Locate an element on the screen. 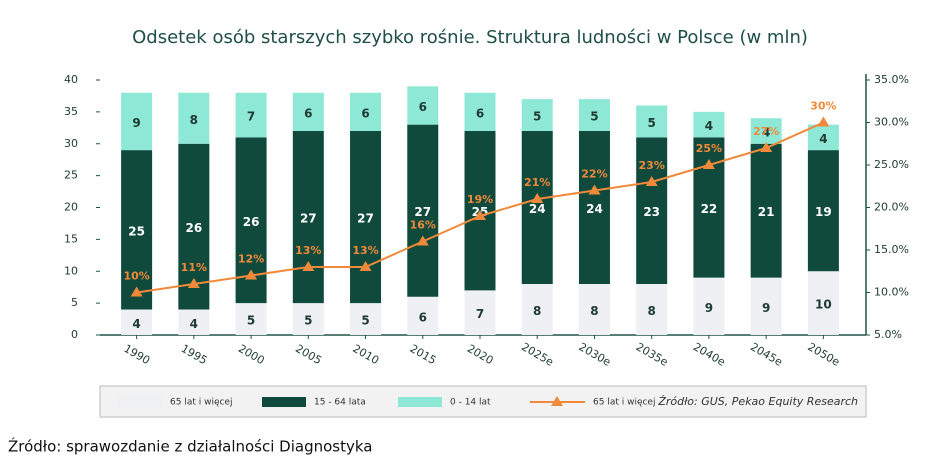 The width and height of the screenshot is (945, 464). x-tick-label: 2015 is located at coordinates (423, 354).